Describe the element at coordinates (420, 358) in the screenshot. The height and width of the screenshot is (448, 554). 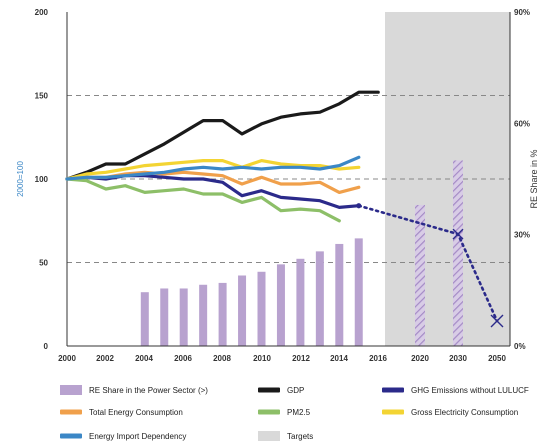
I see `x-tick-label: 2020` at that location.